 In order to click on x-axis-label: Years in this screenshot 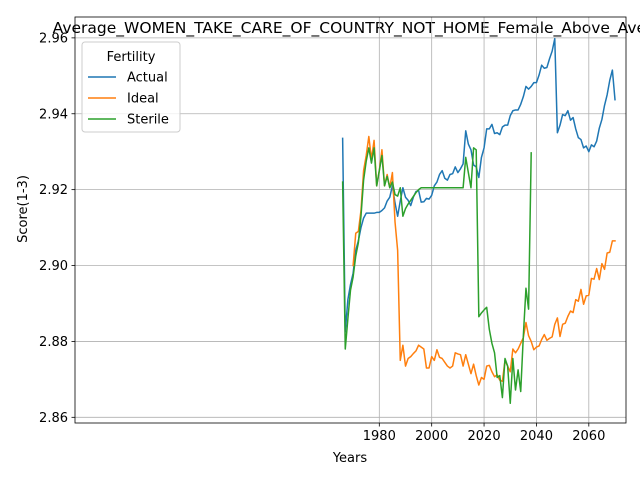, I will do `click(350, 458)`.